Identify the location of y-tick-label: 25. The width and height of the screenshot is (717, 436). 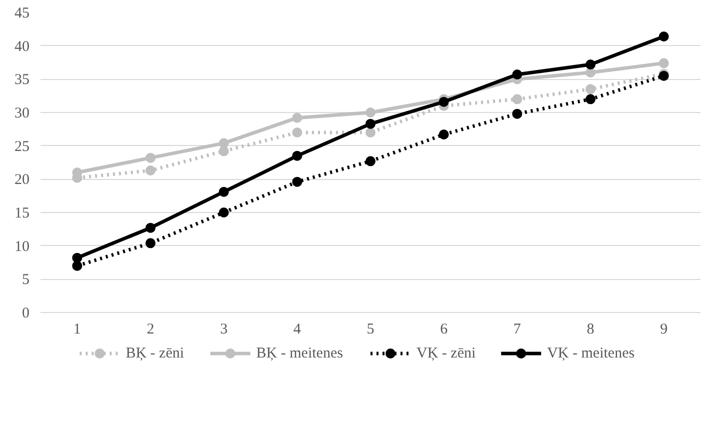
(22, 146).